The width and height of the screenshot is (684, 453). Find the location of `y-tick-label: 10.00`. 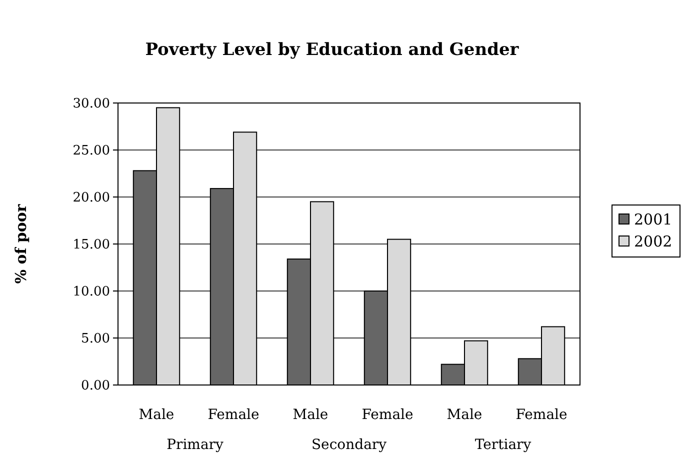

y-tick-label: 10.00 is located at coordinates (91, 292).